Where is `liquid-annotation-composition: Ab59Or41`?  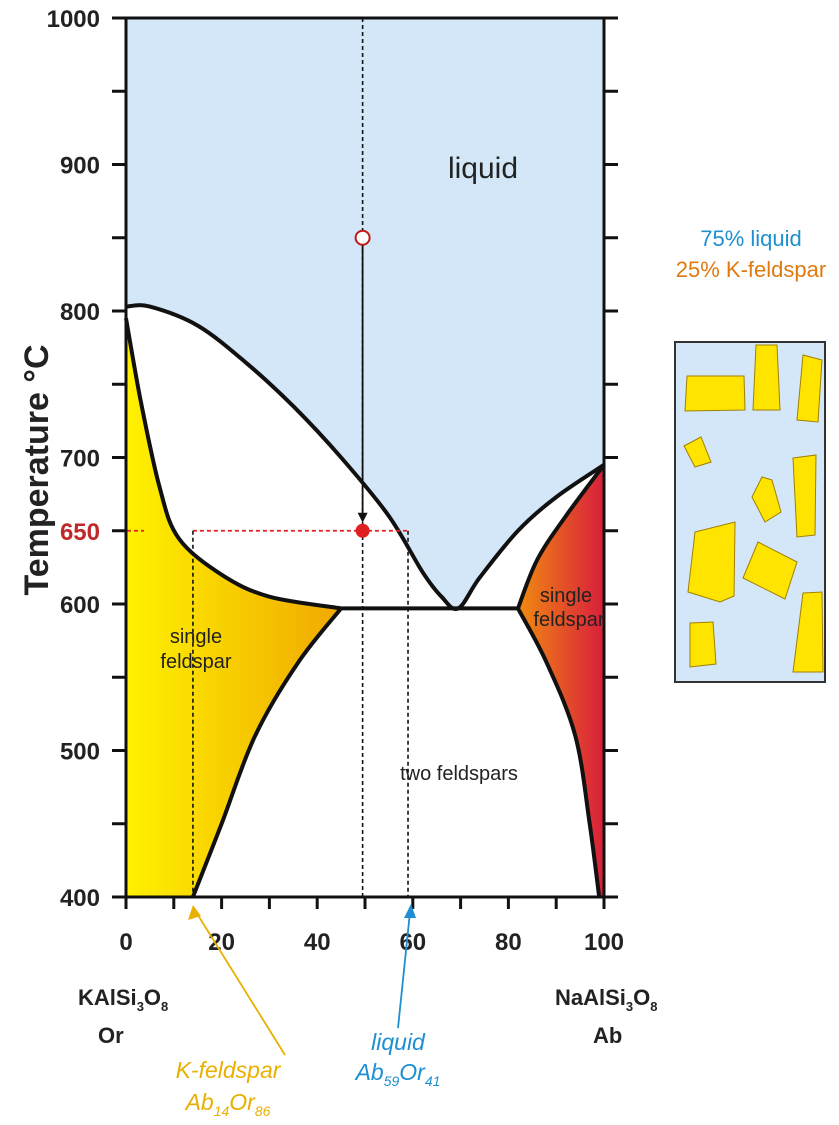 liquid-annotation-composition: Ab59Or41 is located at coordinates (397, 1074).